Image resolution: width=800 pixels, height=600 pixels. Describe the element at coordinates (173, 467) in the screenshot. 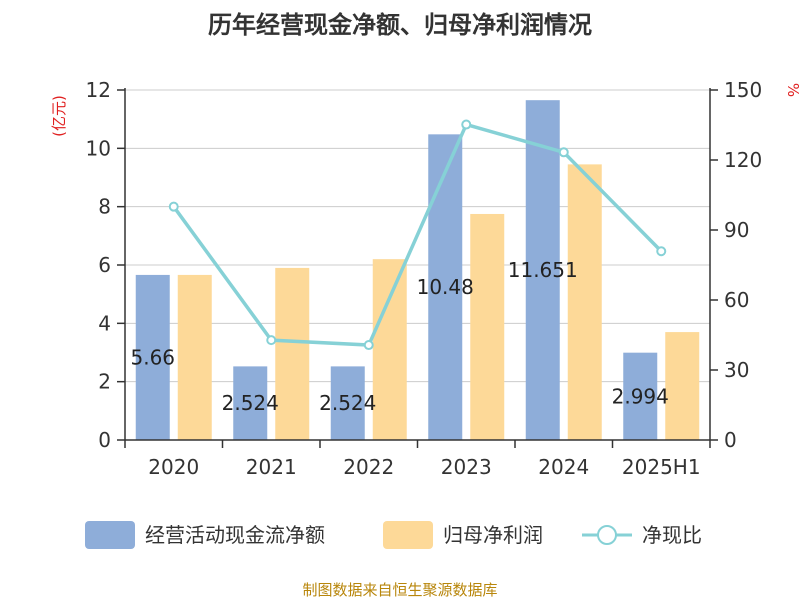

I see `x-tick-label: 2020` at that location.